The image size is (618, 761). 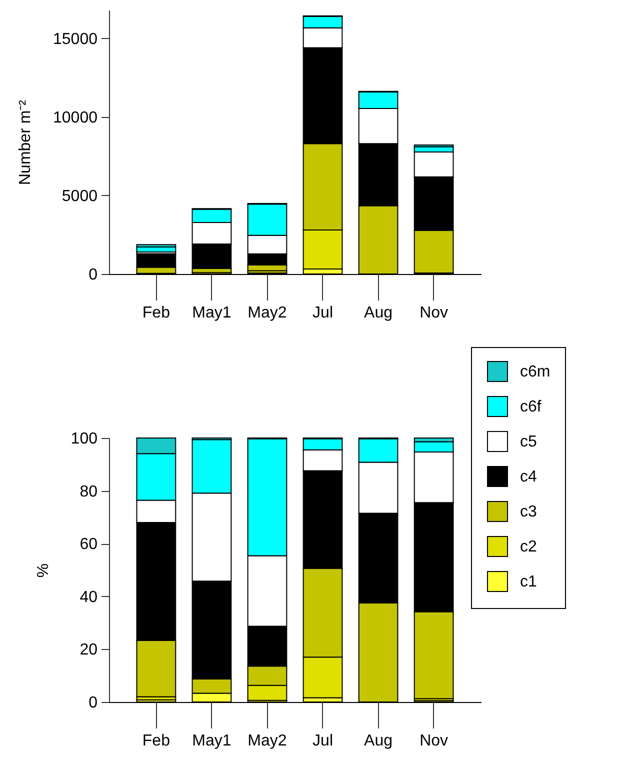 I want to click on y-axis-title: %, so click(x=43, y=570).